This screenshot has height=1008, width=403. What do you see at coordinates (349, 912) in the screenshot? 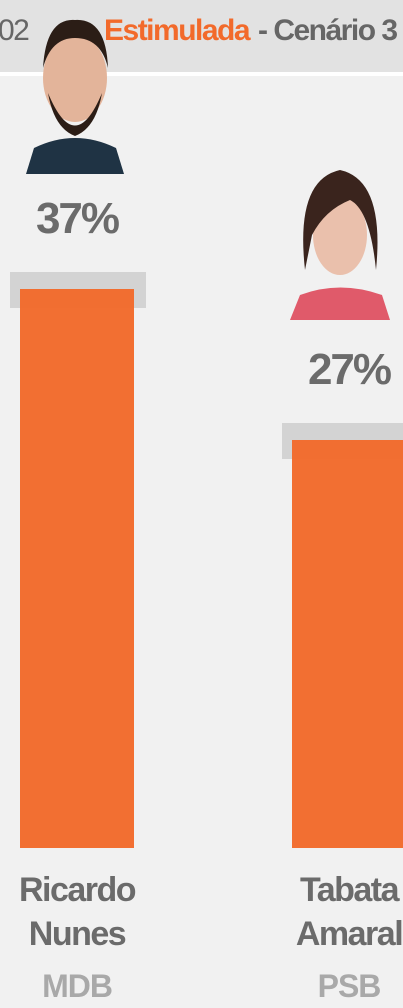
I see `category-label: Tabata Amaral` at bounding box center [349, 912].